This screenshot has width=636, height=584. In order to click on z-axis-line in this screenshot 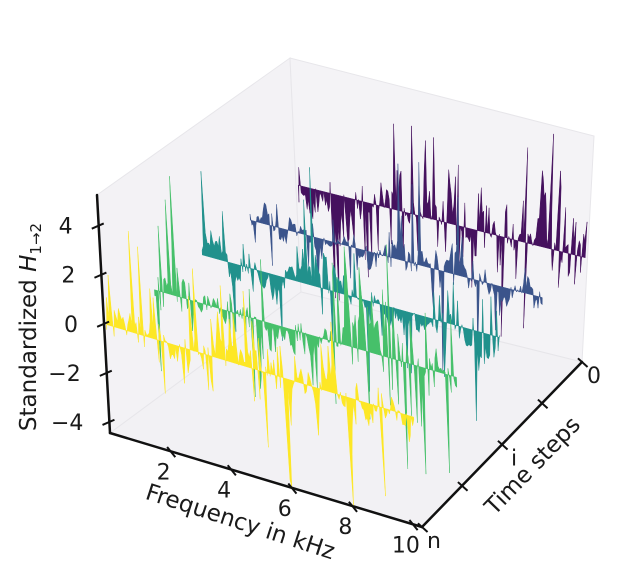, I will do `click(103, 314)`.